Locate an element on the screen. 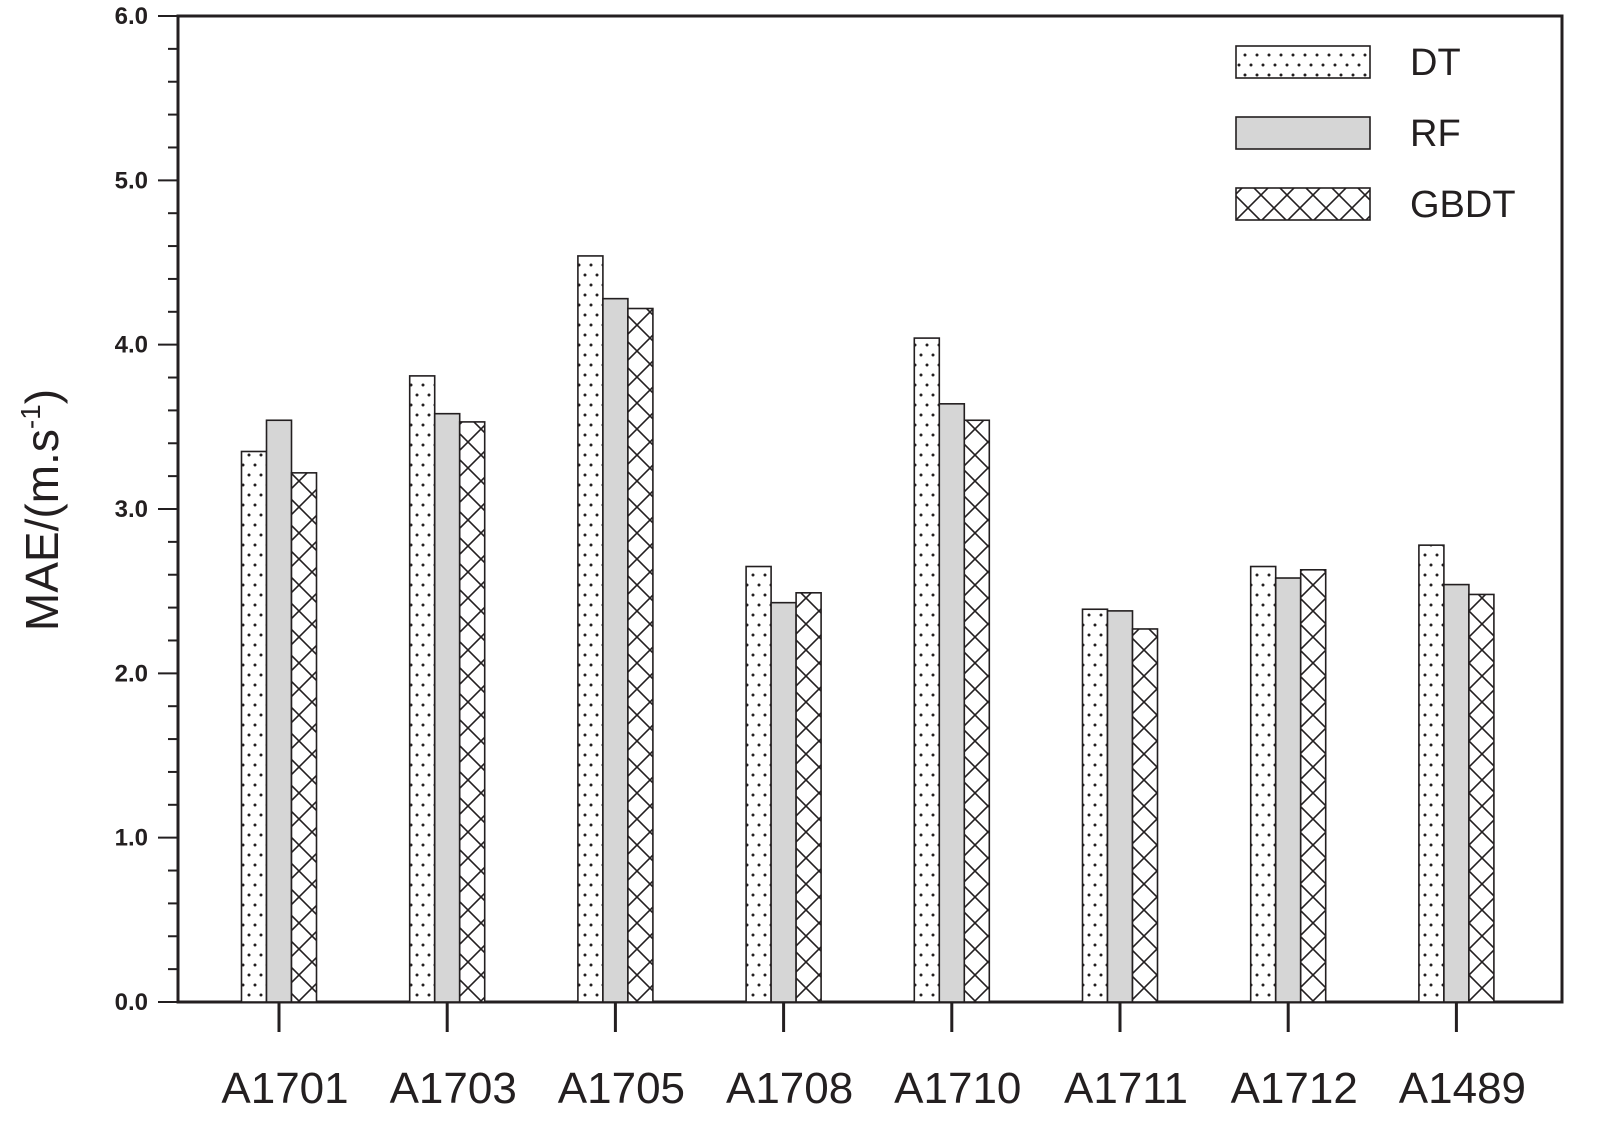  y-tick-label: 2.0 is located at coordinates (131, 673).